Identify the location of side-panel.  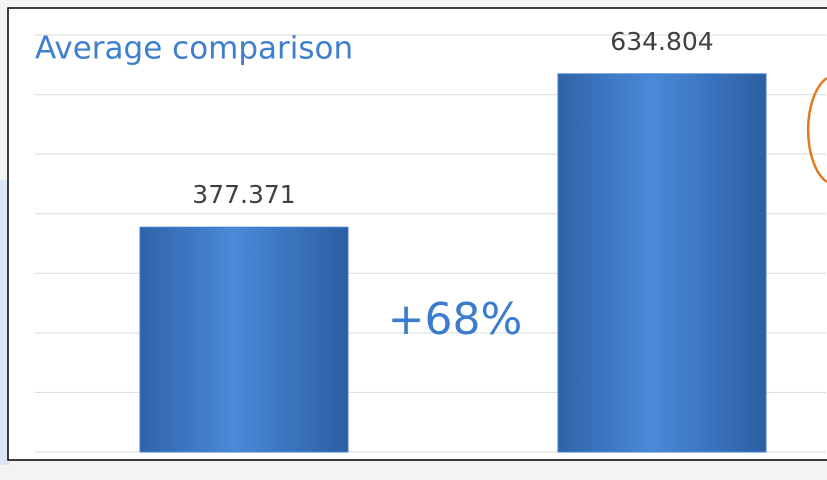
(5, 322).